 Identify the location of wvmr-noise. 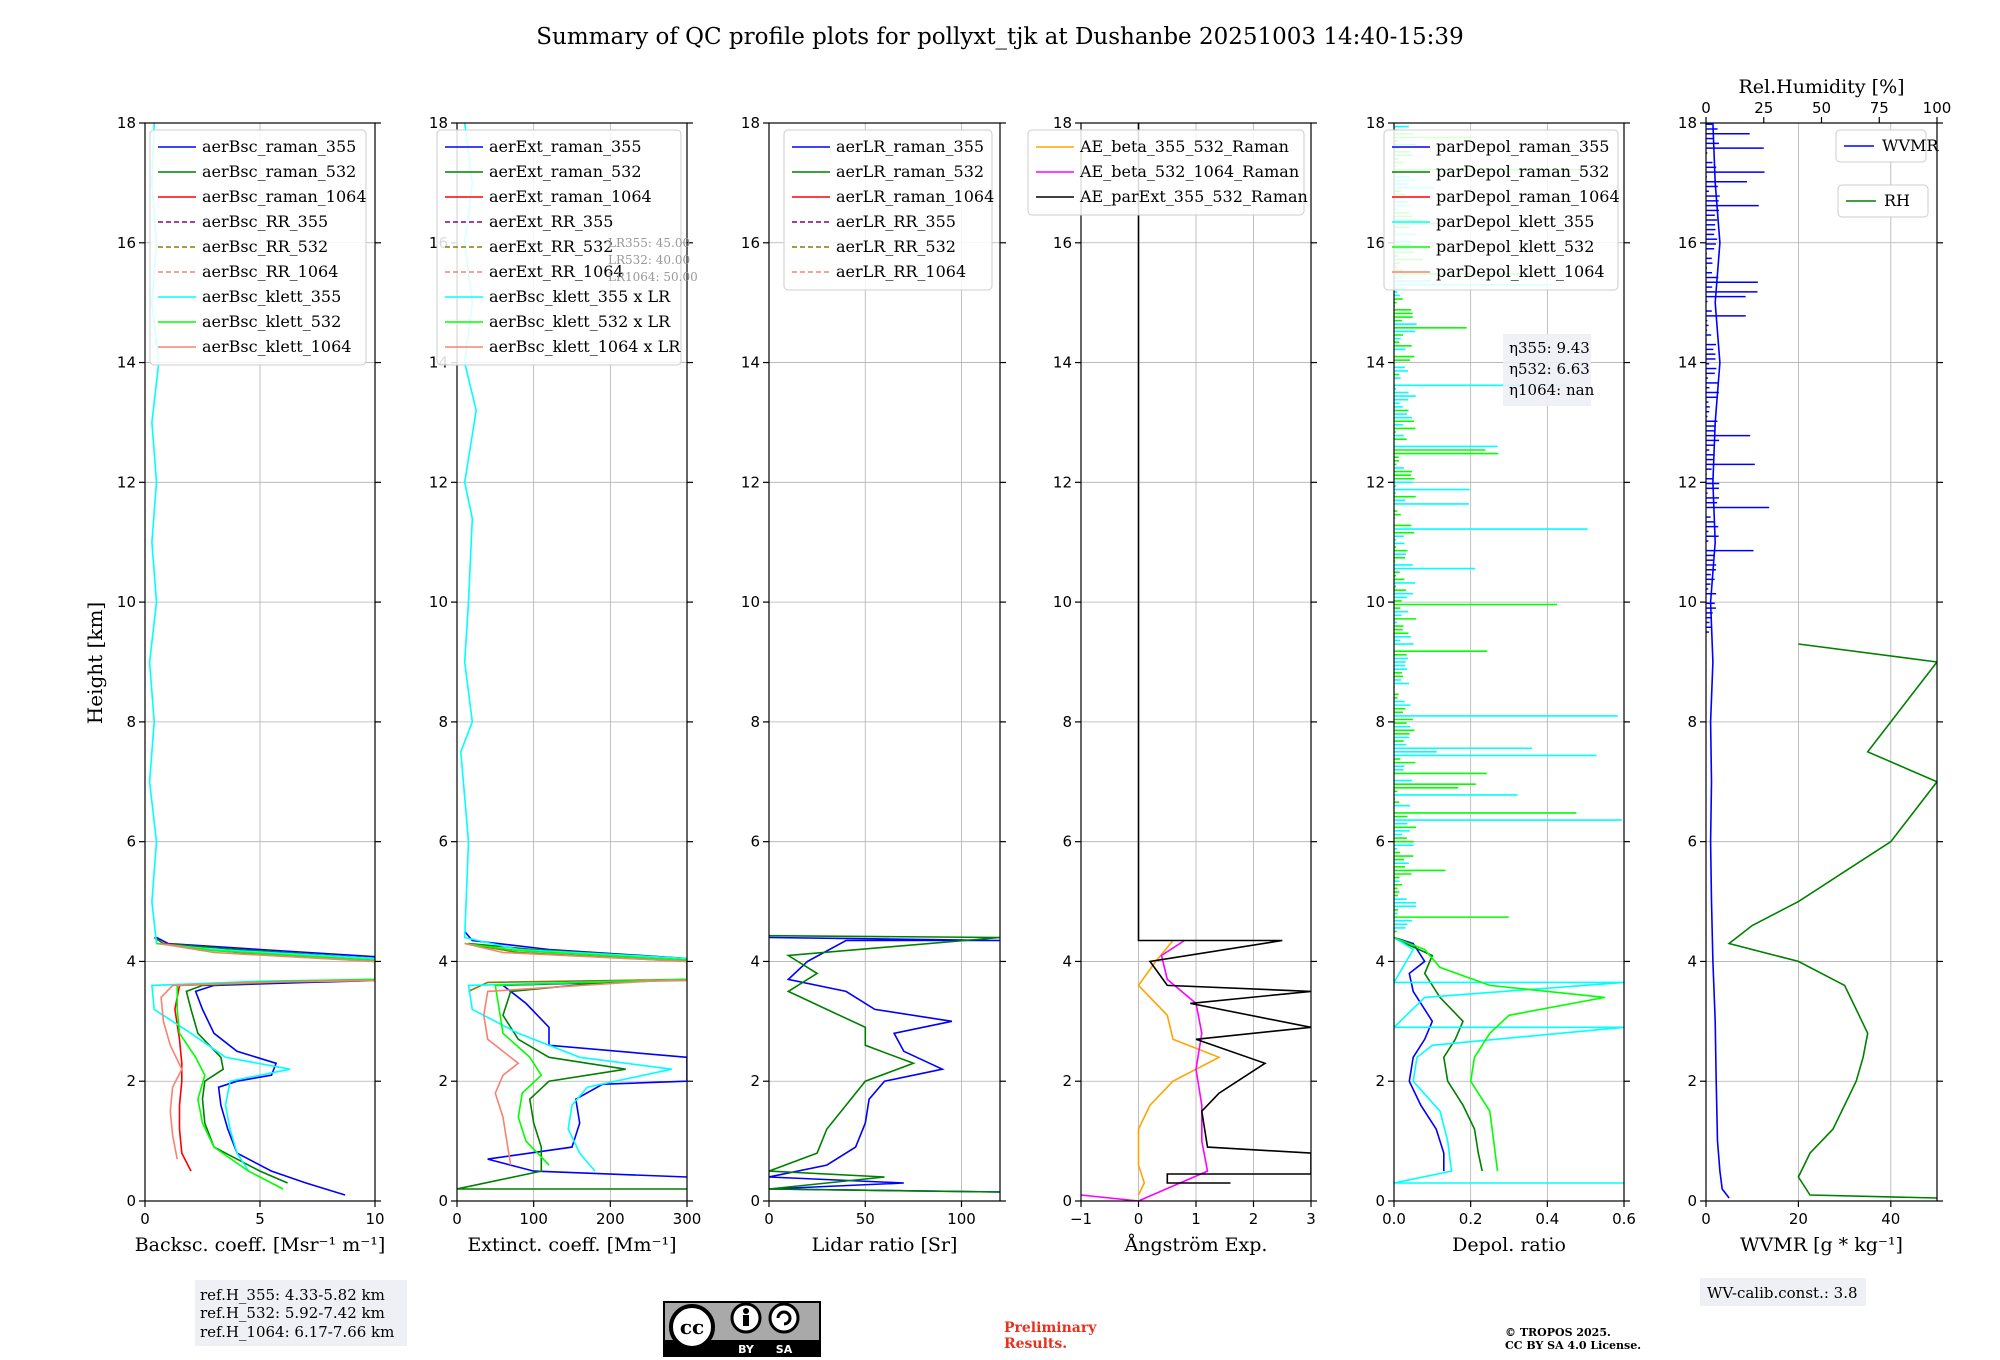
(1738, 378).